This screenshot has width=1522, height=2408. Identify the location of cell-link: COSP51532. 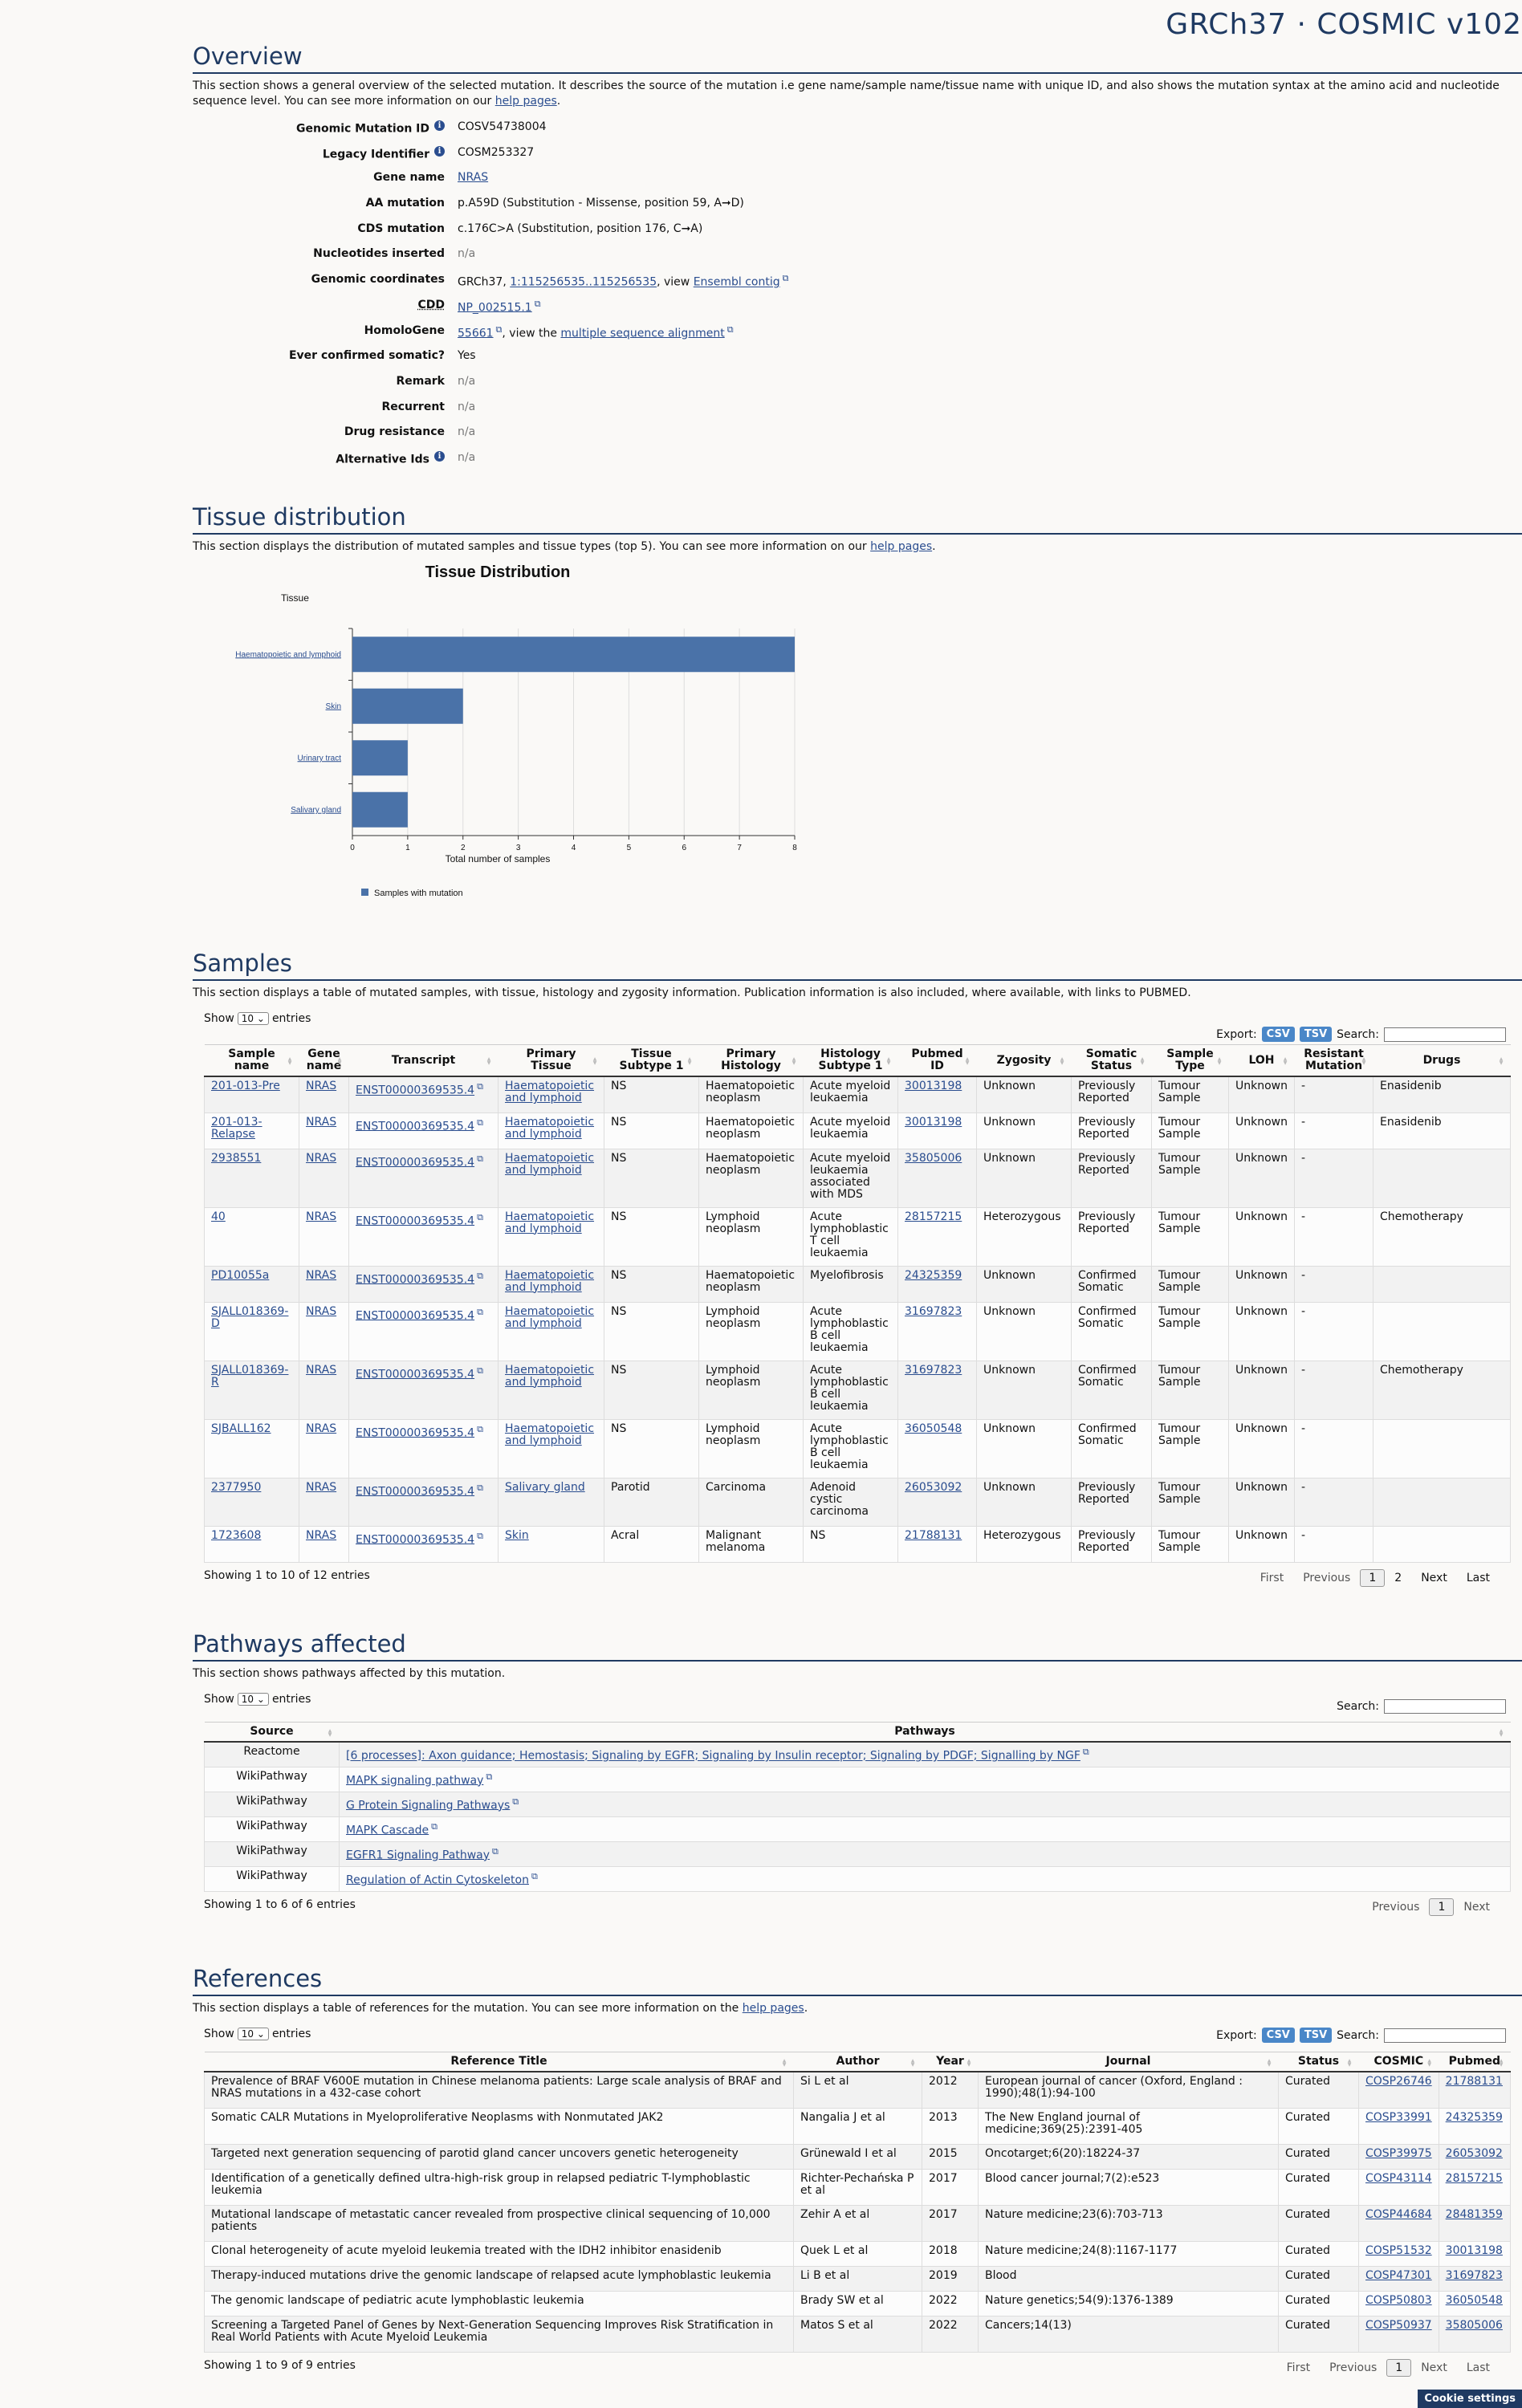
(1398, 2250).